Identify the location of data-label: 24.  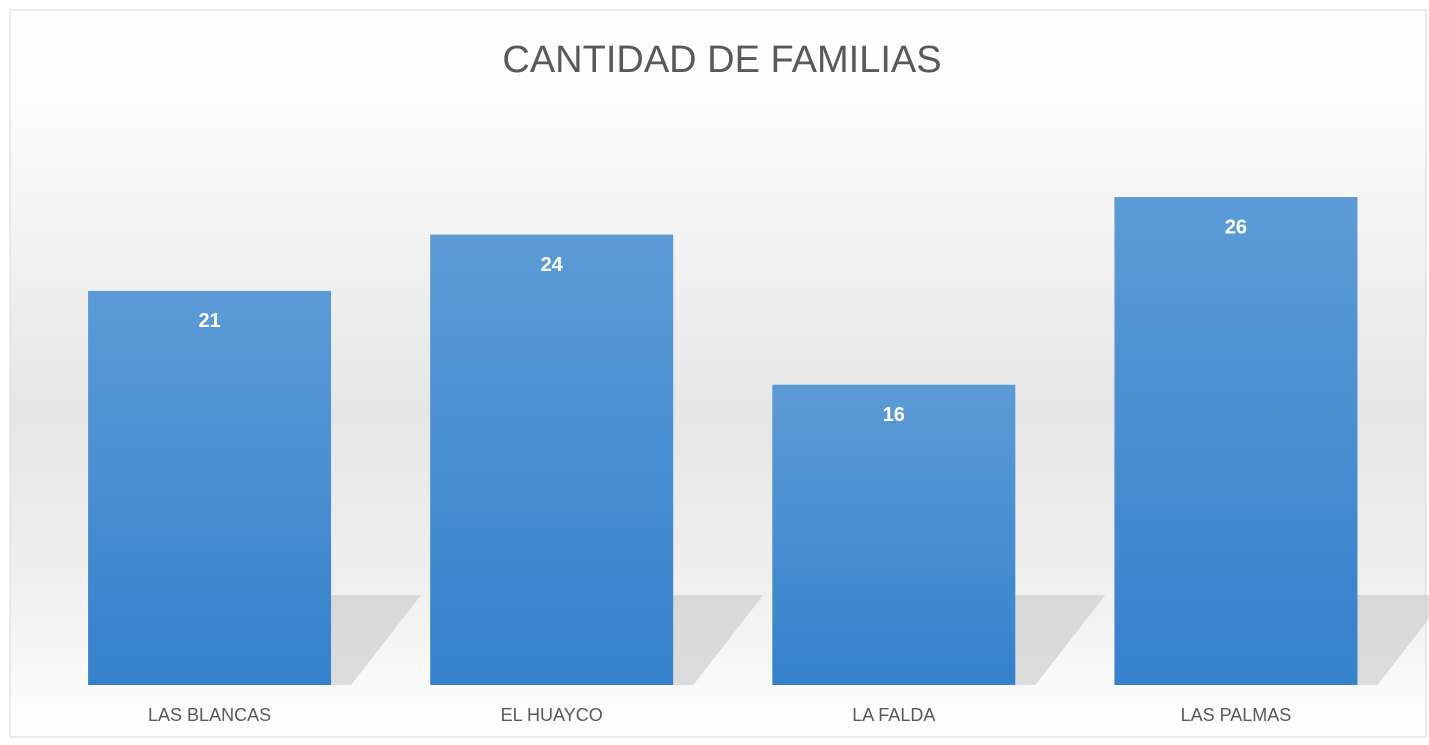
(552, 265).